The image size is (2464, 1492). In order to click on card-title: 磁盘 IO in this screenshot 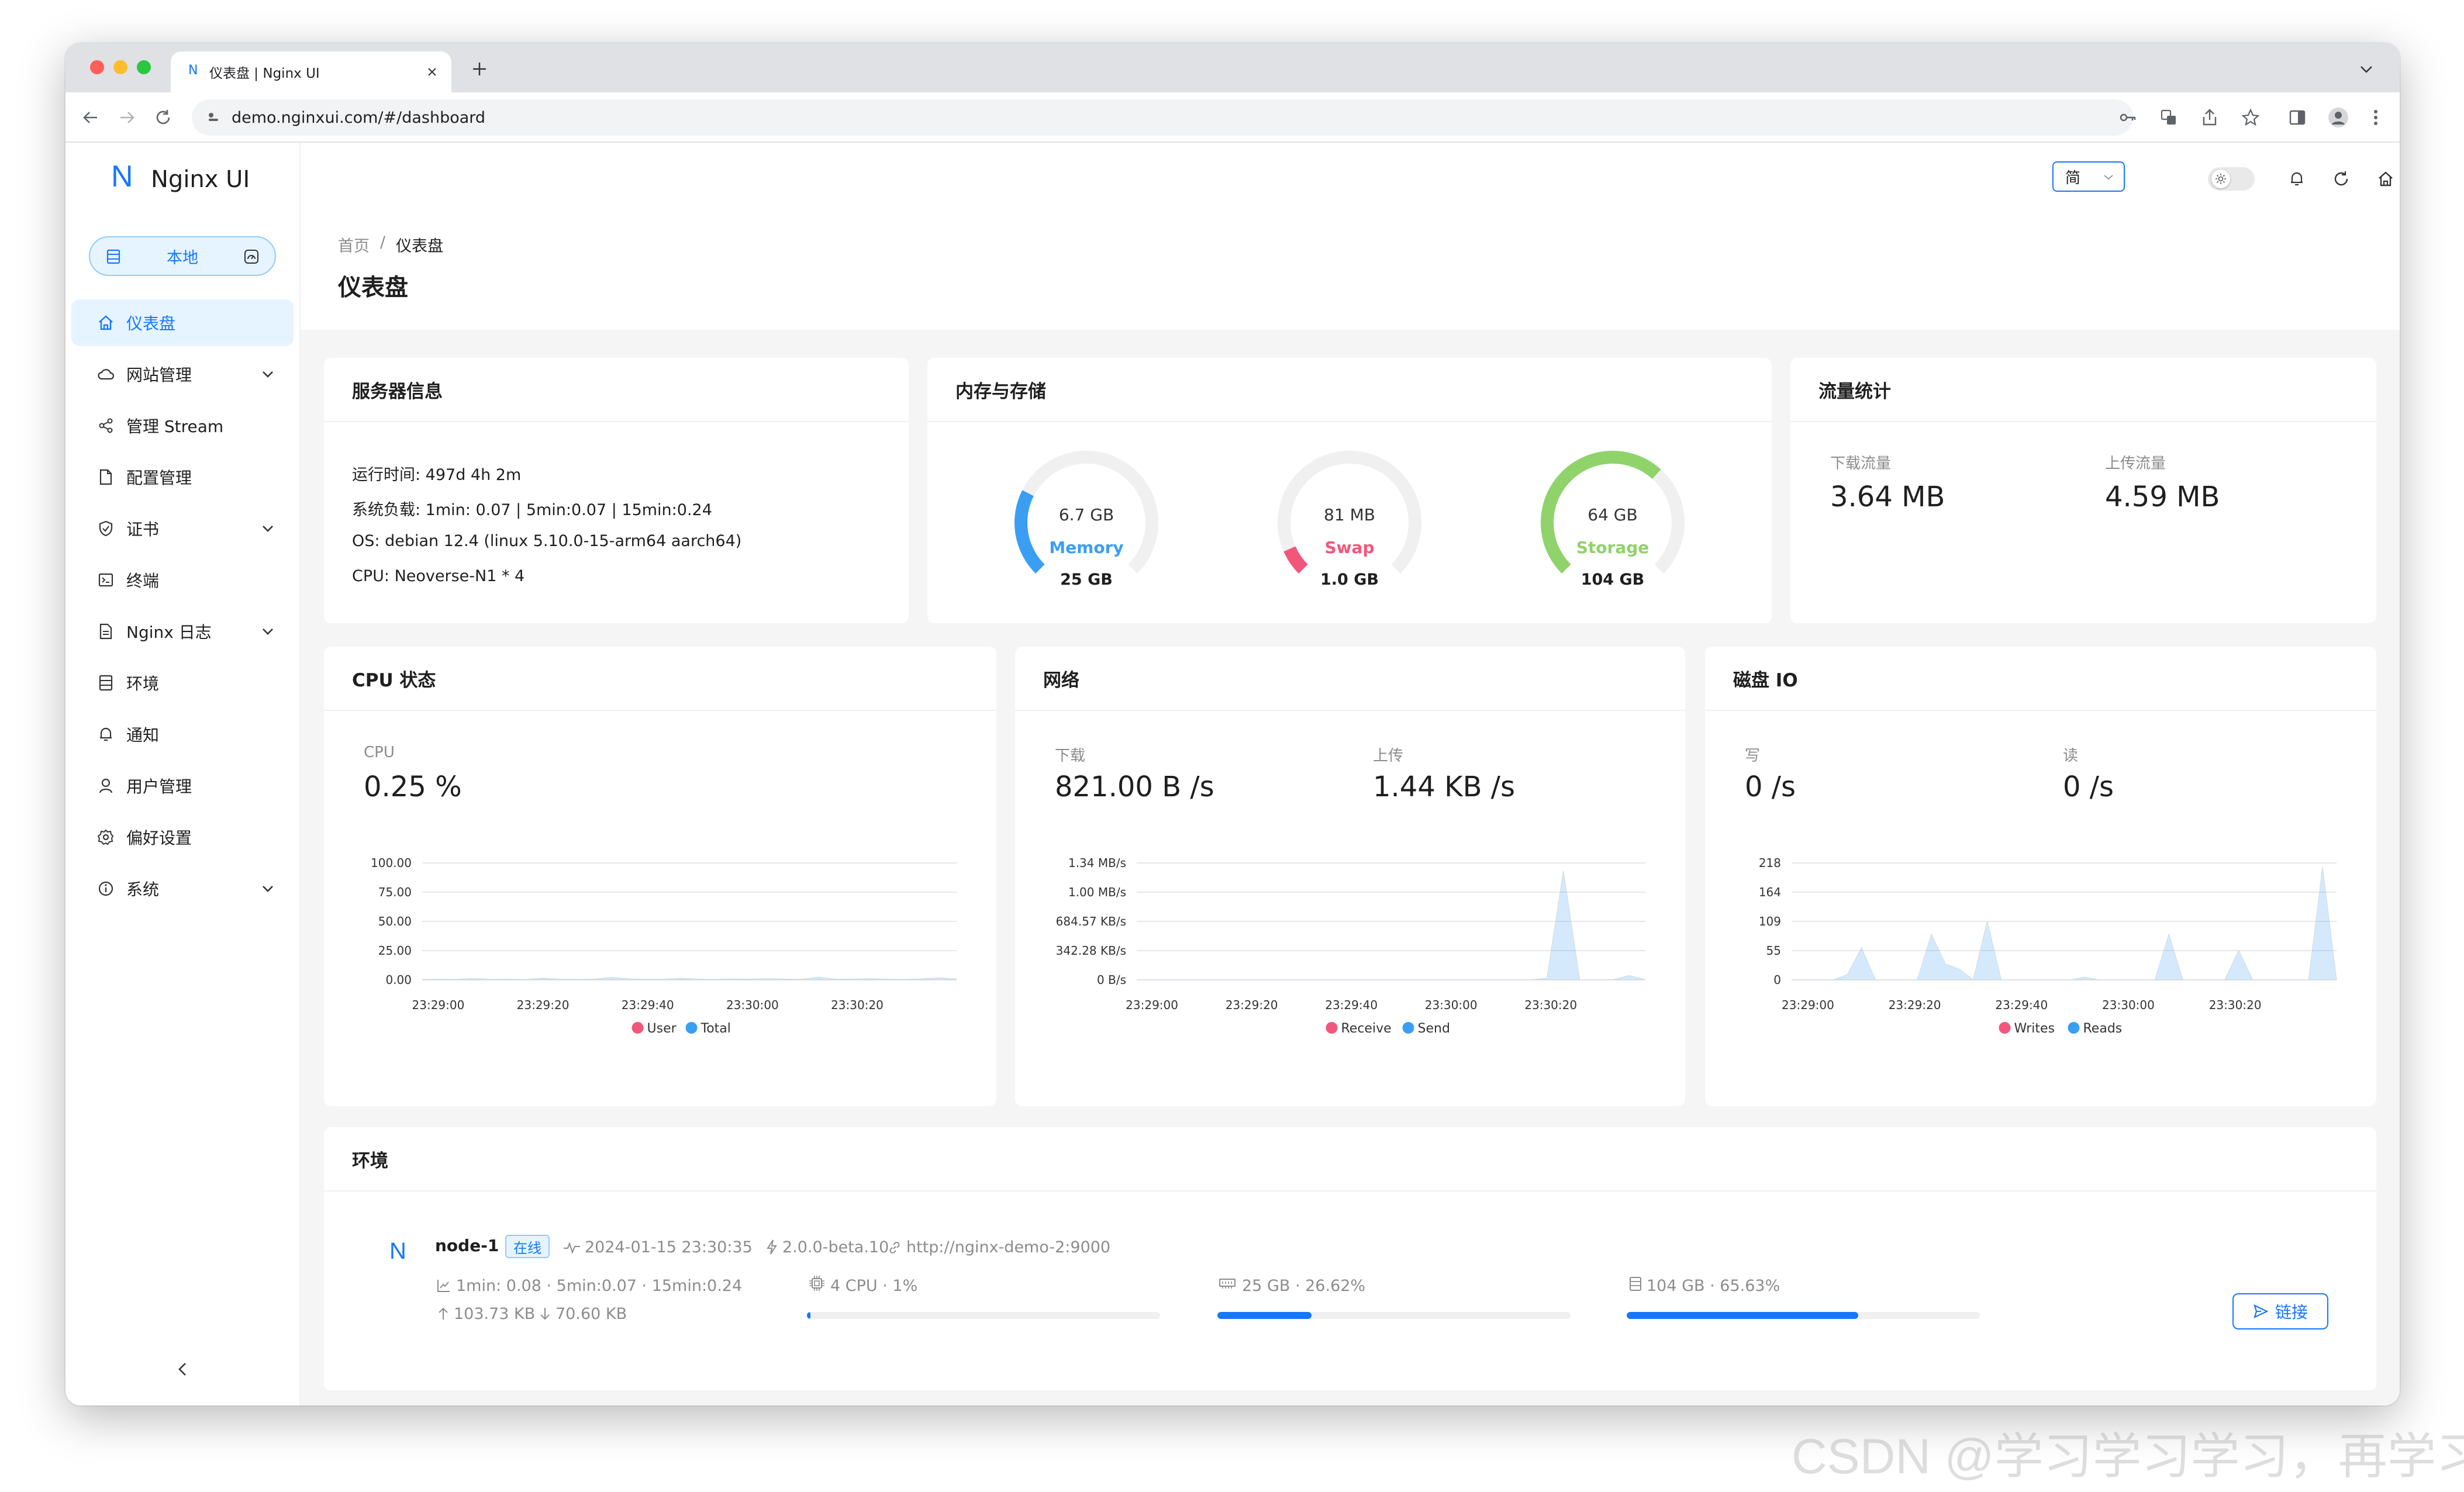, I will do `click(2041, 679)`.